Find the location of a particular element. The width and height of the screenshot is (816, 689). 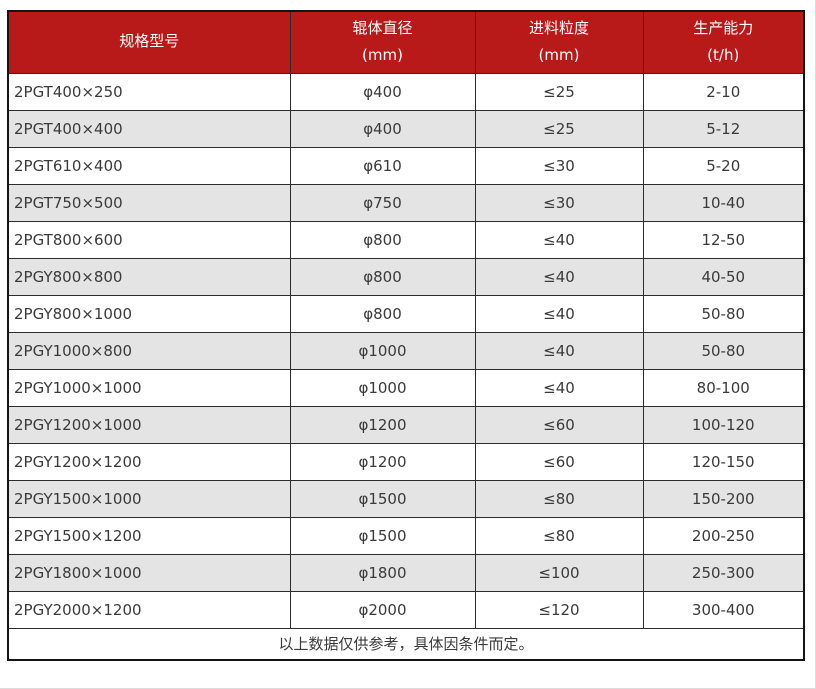

cell-model: 2PGY1500×1000 is located at coordinates (149, 498).